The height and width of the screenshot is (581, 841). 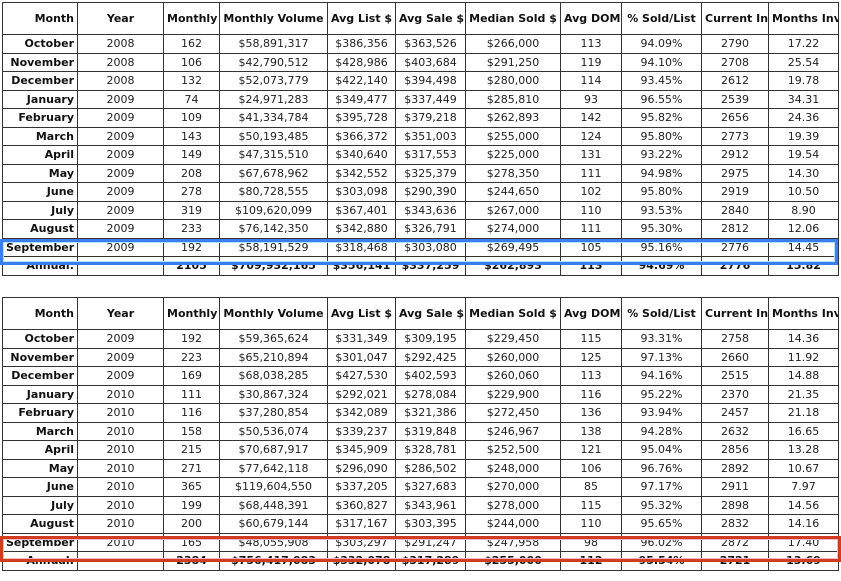 I want to click on cell-avg-list: $342,089, so click(x=361, y=413).